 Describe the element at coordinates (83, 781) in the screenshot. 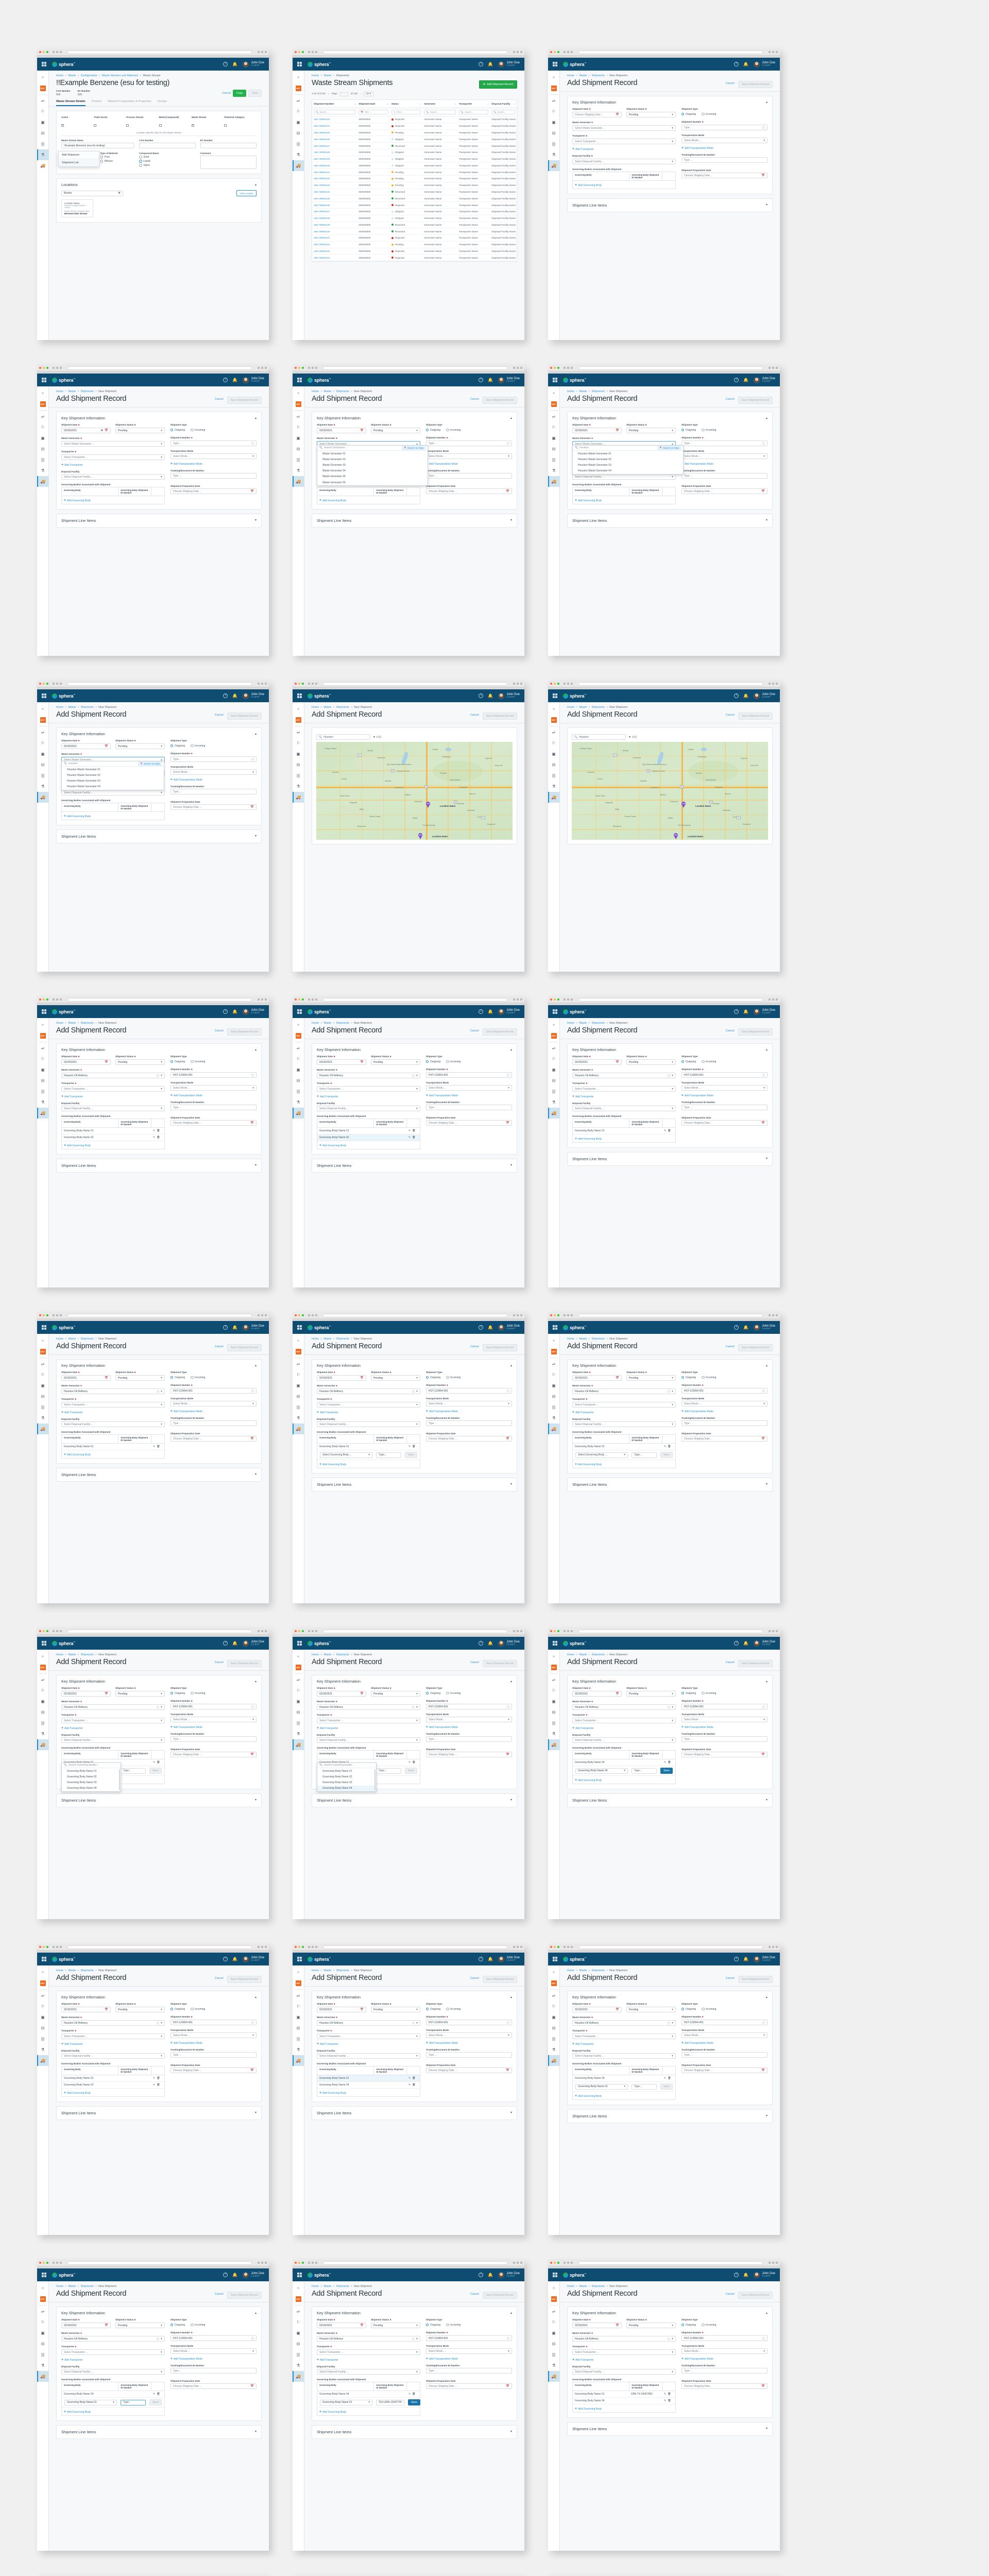

I see `dropdown-option: Houston Waste Generator 03` at that location.